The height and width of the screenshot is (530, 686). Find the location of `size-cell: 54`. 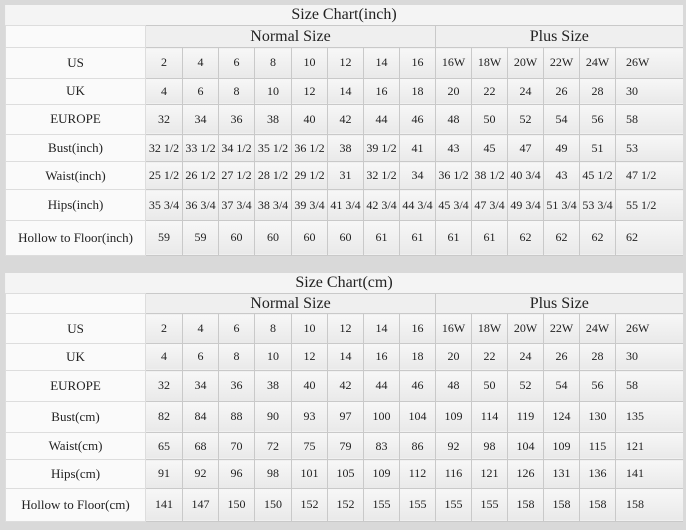

size-cell: 54 is located at coordinates (561, 386).